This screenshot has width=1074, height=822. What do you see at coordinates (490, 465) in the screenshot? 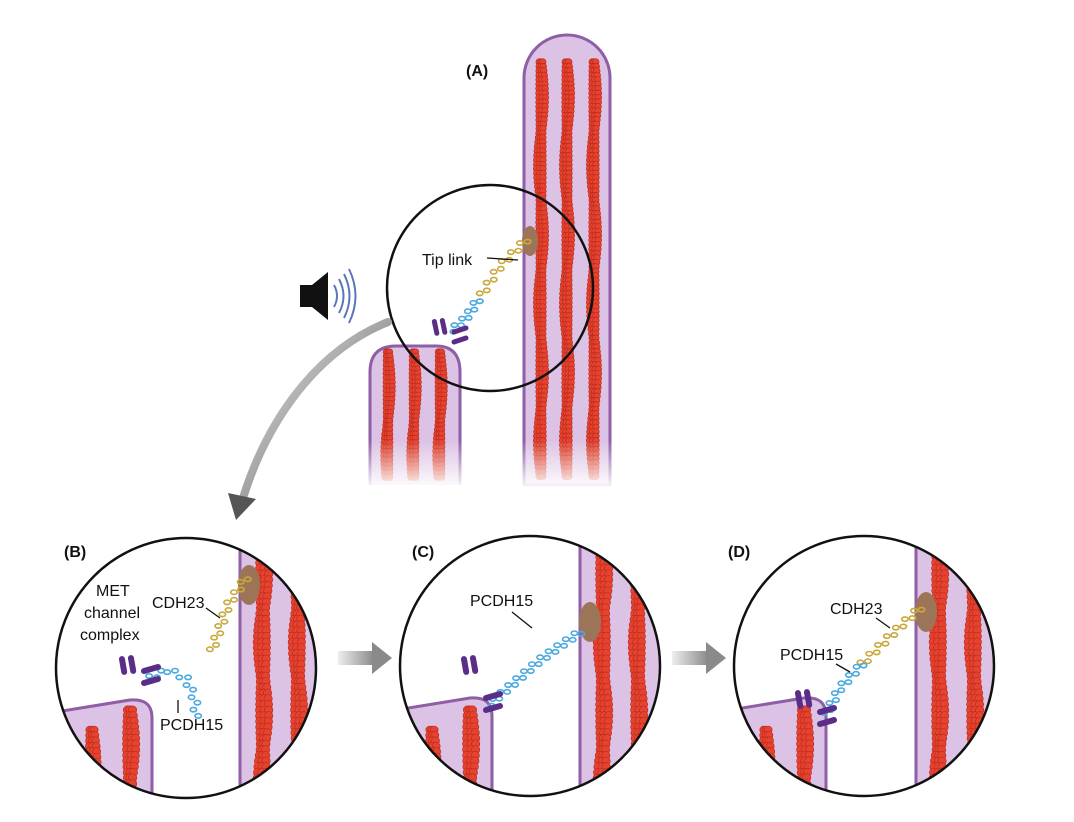
I see `fade-out` at bounding box center [490, 465].